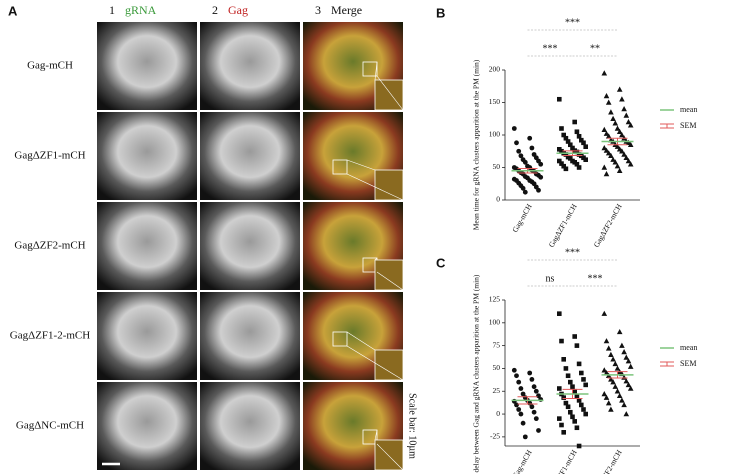  What do you see at coordinates (495, 299) in the screenshot?
I see `y-tick-label: 125` at bounding box center [495, 299].